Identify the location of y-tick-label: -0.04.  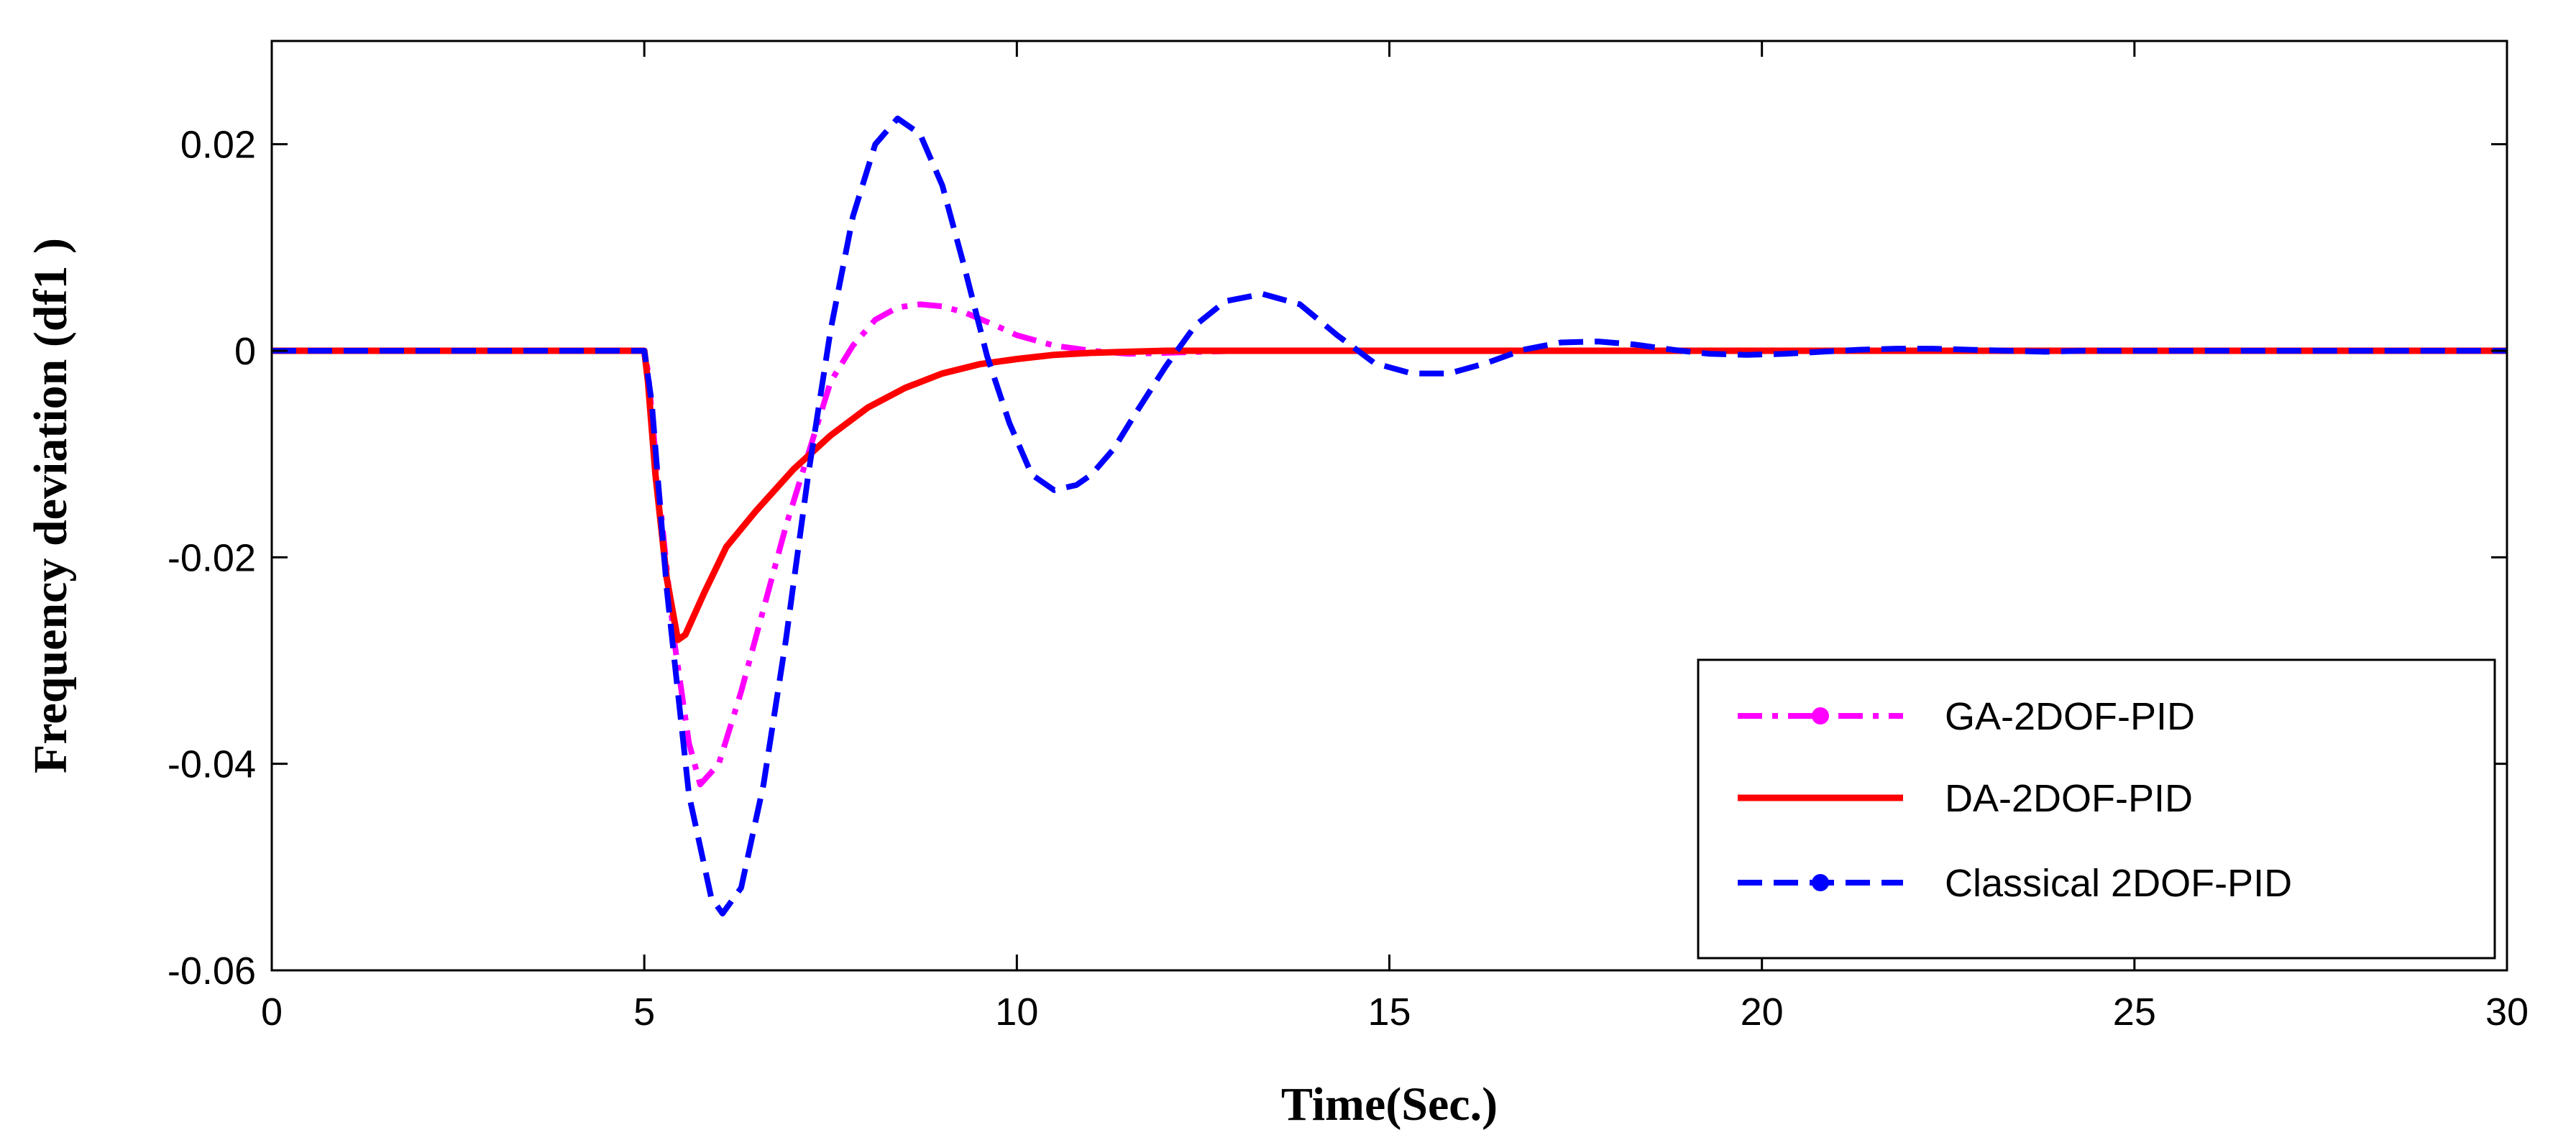
(212, 764).